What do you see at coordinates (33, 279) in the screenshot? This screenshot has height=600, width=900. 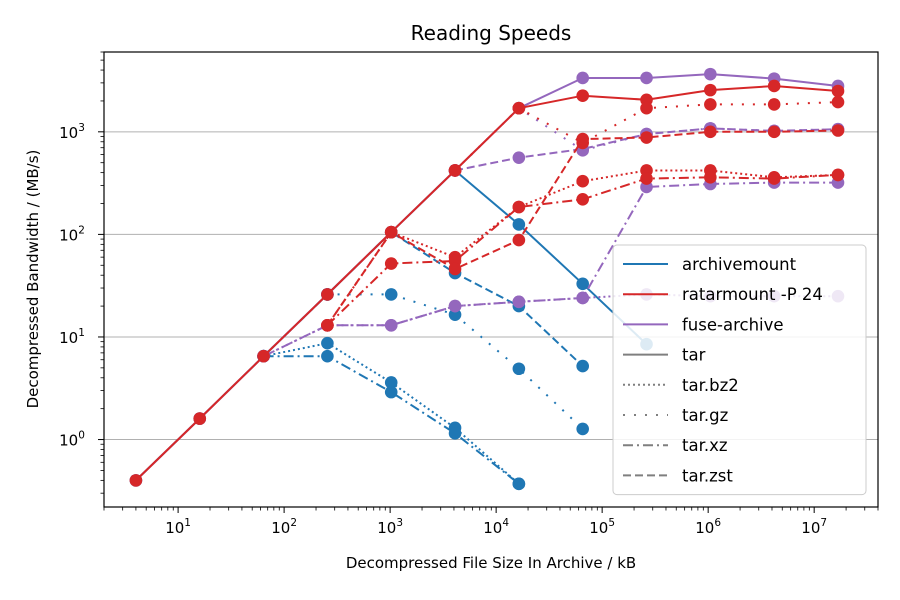 I see `y-axis-label: Decompressed Bandwidth / (MB/s)` at bounding box center [33, 279].